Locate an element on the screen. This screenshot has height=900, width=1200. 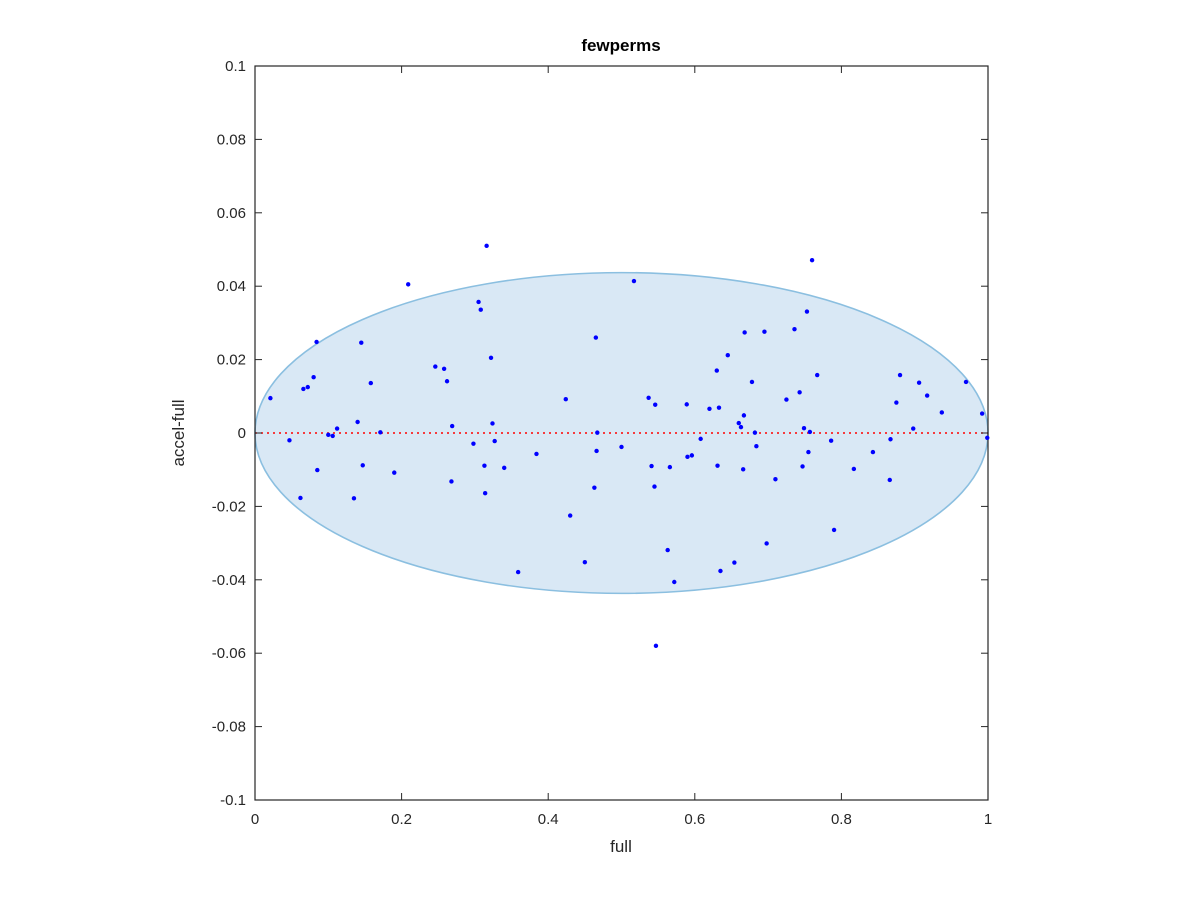
y-axis-label: accel-full is located at coordinates (178, 432).